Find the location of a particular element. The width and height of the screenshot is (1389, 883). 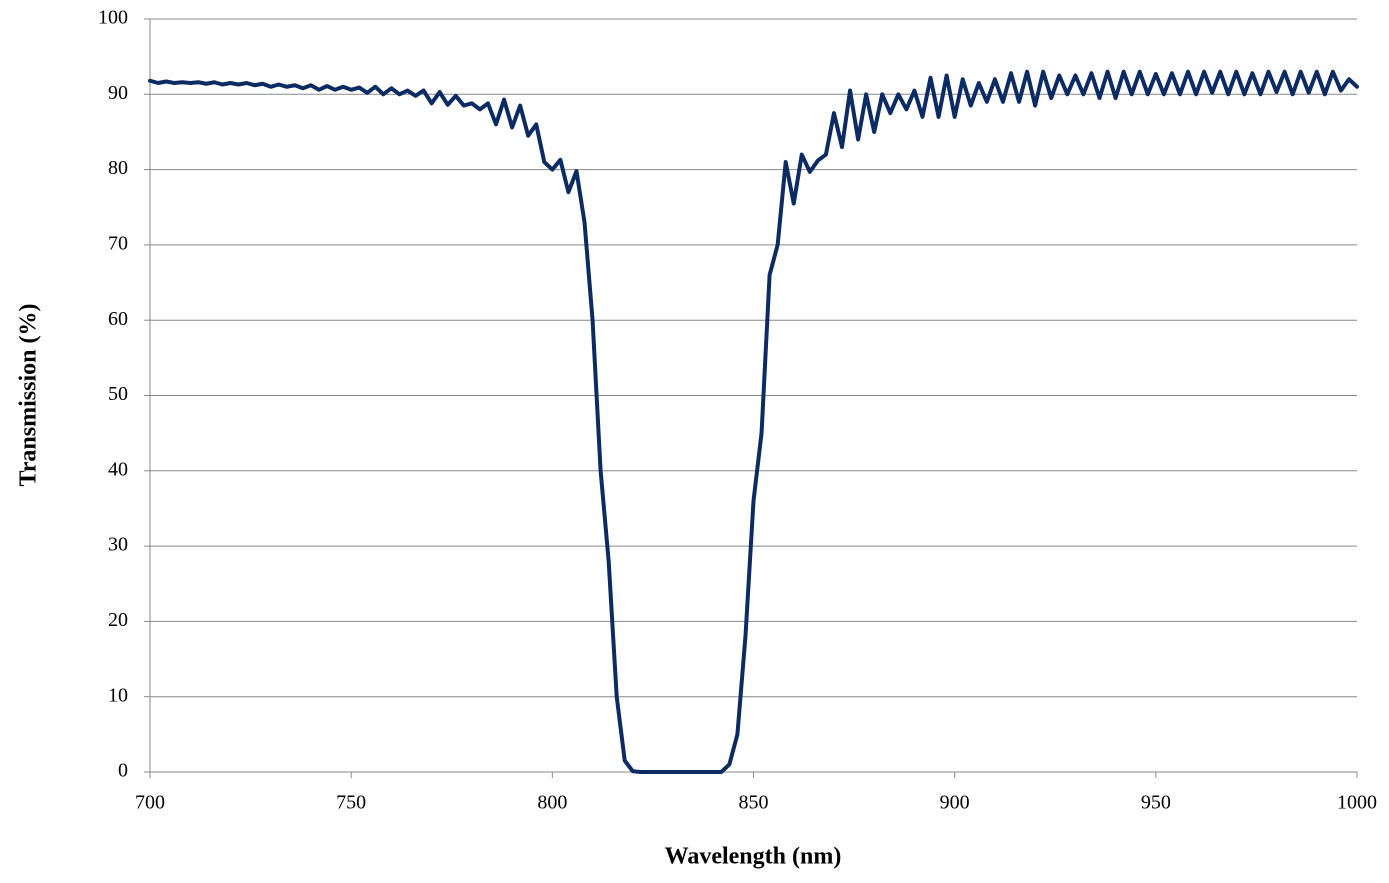

x-tick-label: 900 is located at coordinates (955, 803).